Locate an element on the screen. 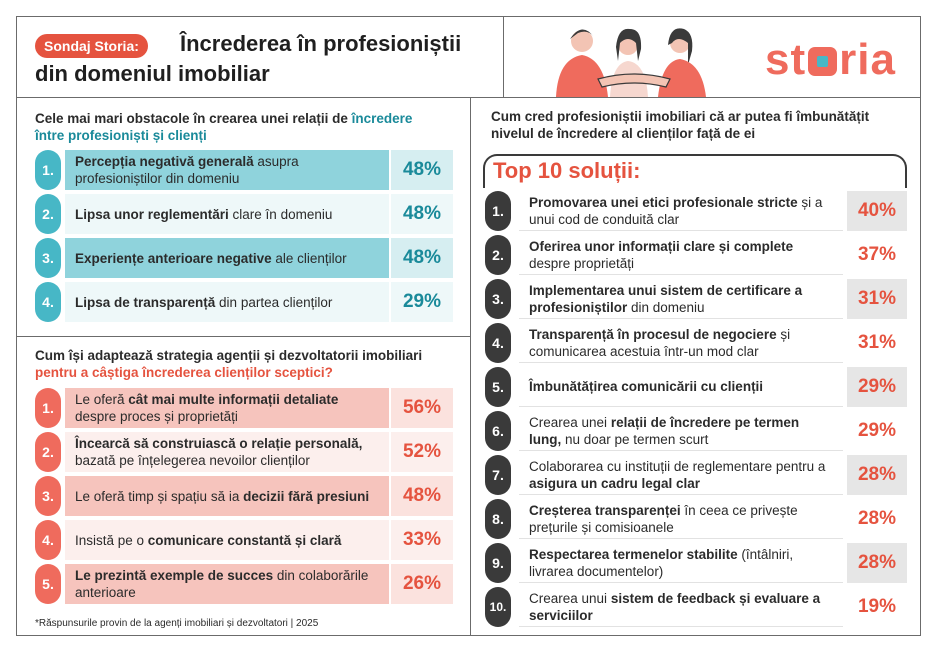 The height and width of the screenshot is (654, 937). top10-title-box: Top 10 soluții: is located at coordinates (695, 171).